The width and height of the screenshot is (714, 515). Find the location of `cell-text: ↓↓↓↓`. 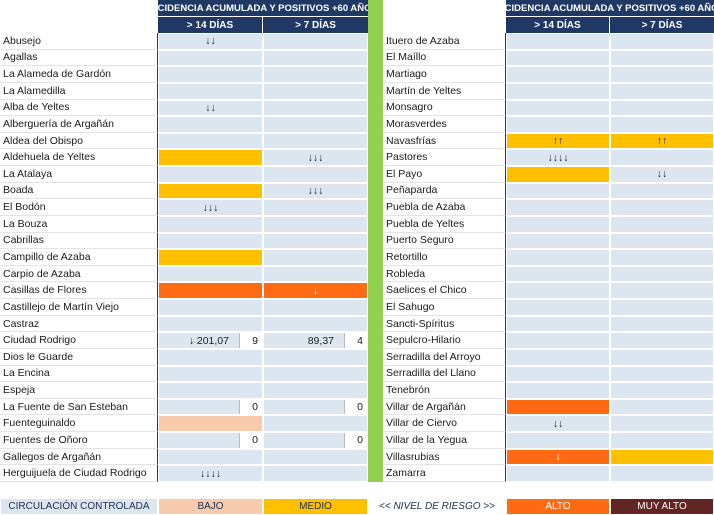

cell-text: ↓↓↓↓ is located at coordinates (558, 157).